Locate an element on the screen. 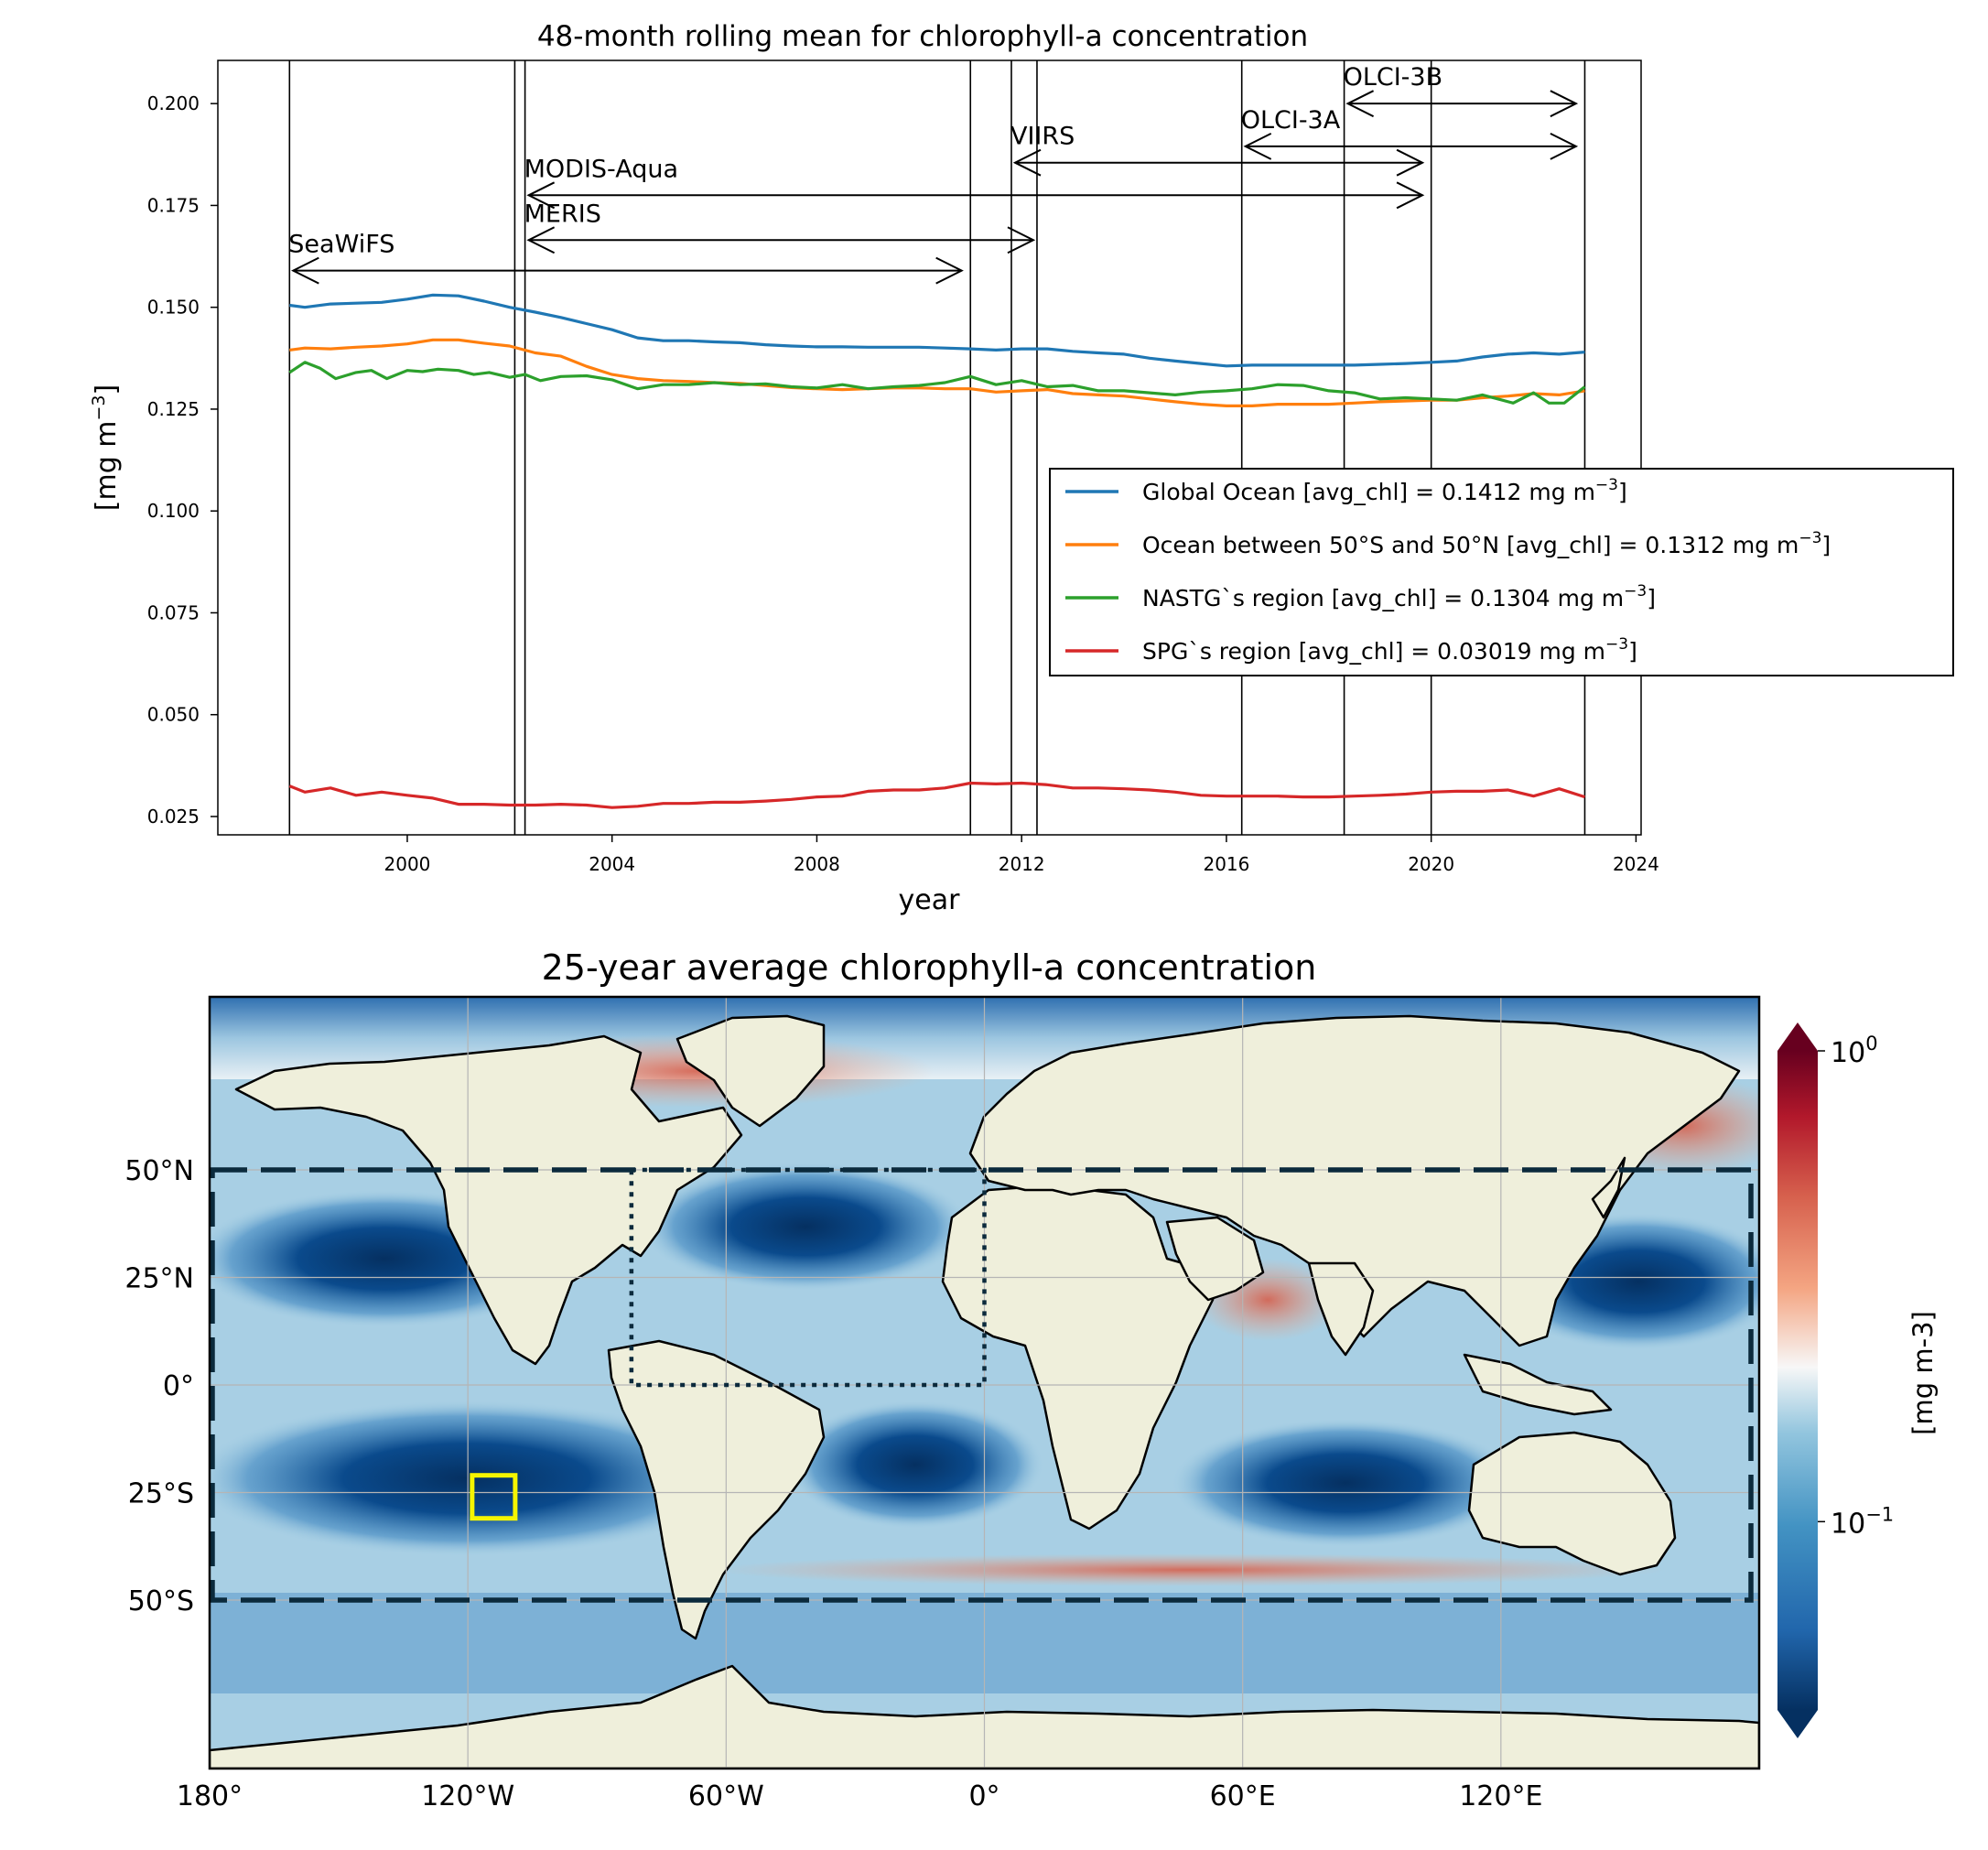 Image resolution: width=1988 pixels, height=1850 pixels. region-box-dotted is located at coordinates (808, 1277).